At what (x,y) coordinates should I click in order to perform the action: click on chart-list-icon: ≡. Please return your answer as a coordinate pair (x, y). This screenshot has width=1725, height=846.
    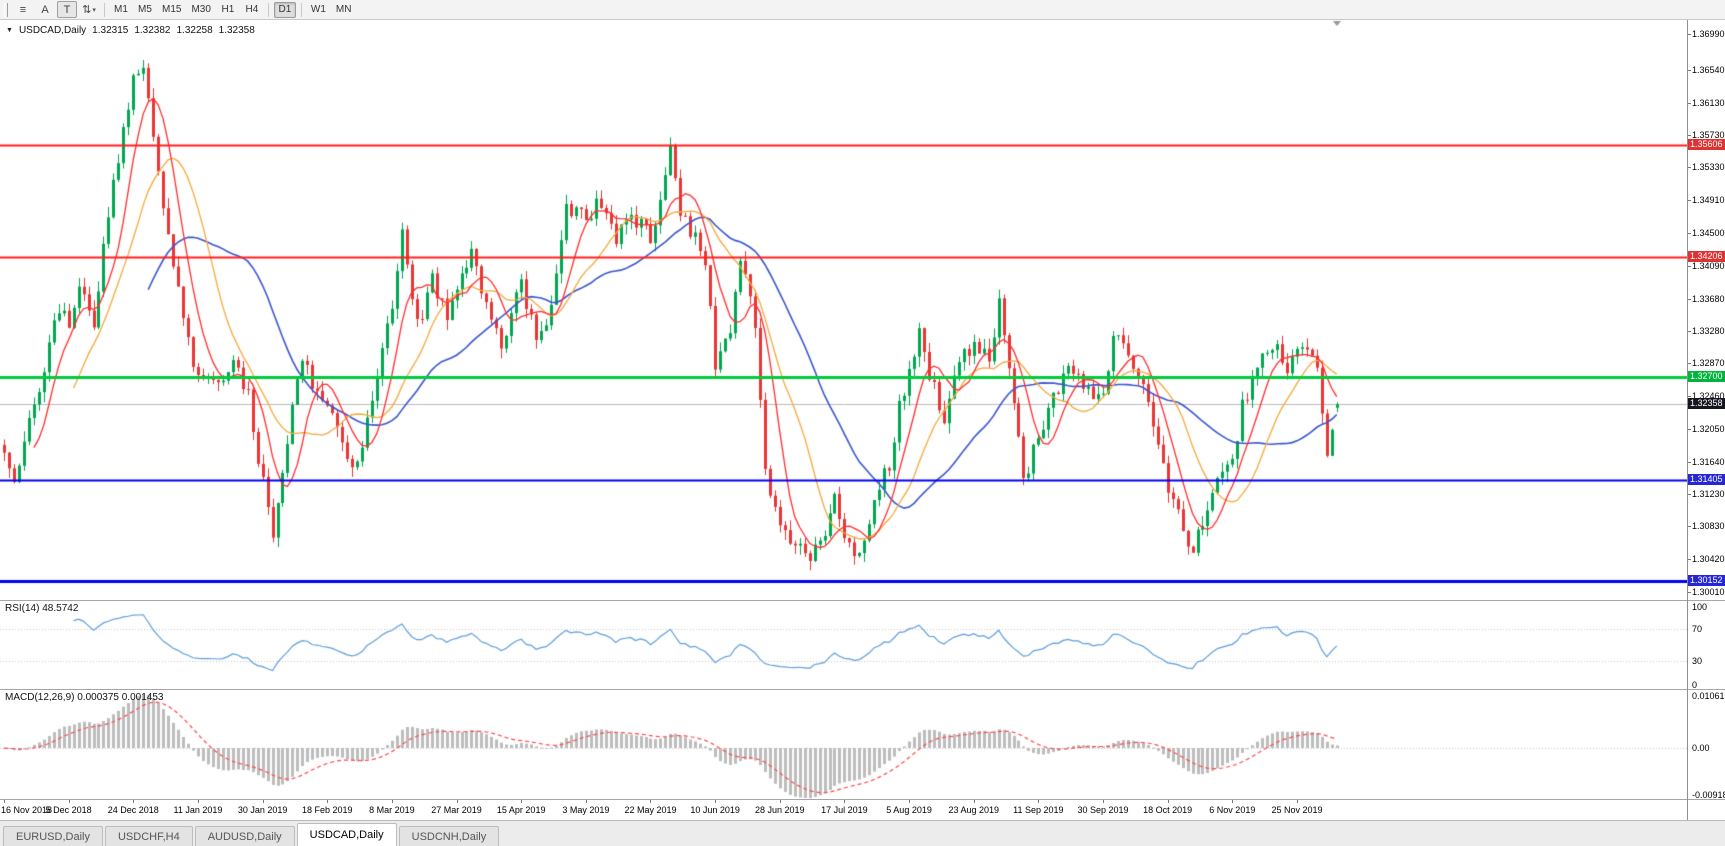
    Looking at the image, I should click on (23, 9).